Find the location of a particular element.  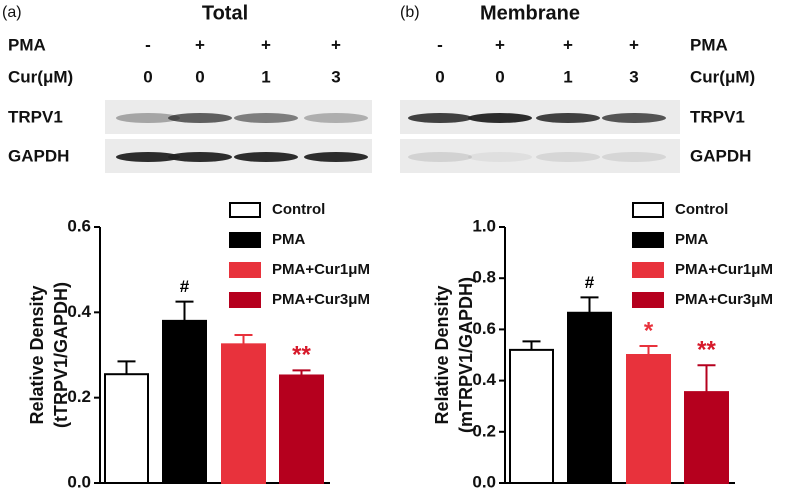

significance-mark: * is located at coordinates (649, 330).